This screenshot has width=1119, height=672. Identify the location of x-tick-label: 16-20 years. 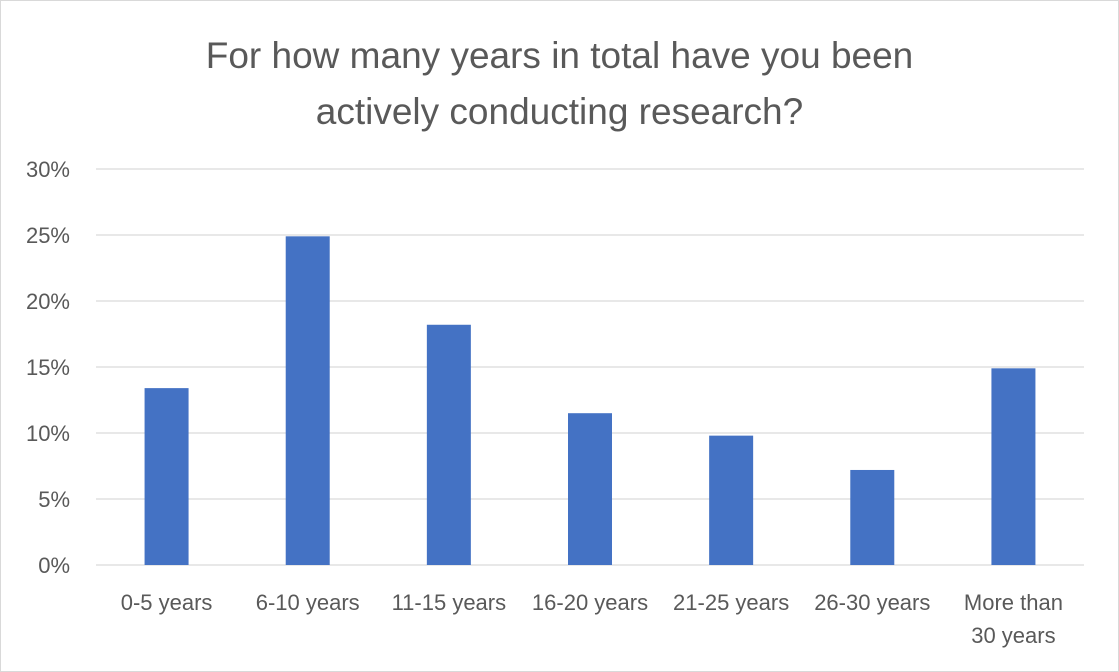
(590, 602).